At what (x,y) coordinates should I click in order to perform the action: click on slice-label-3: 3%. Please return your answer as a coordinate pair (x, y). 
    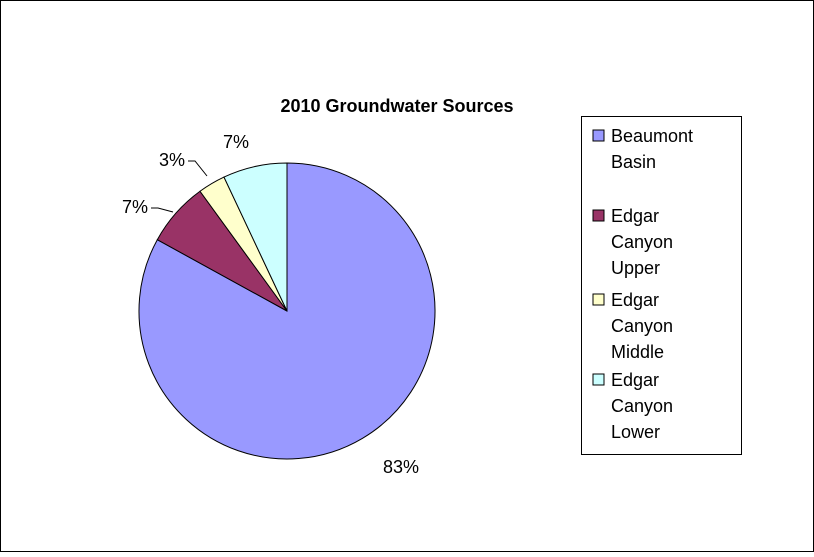
    Looking at the image, I should click on (172, 160).